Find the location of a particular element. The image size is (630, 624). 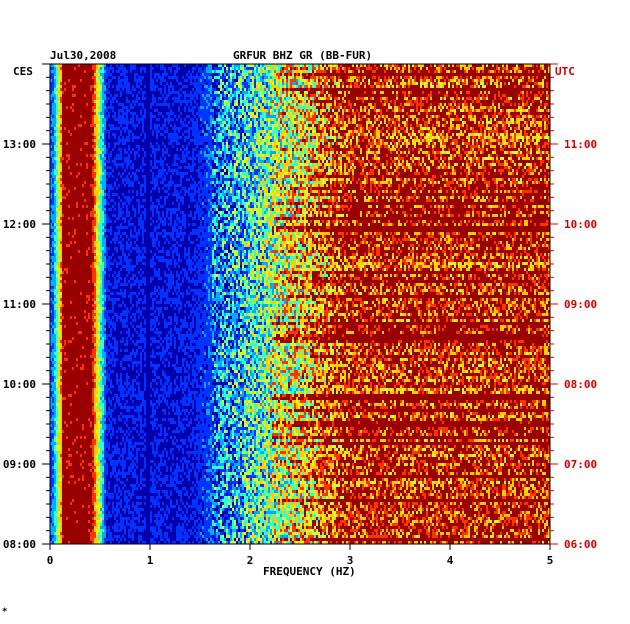

right-timezone-label: UTC is located at coordinates (565, 71).